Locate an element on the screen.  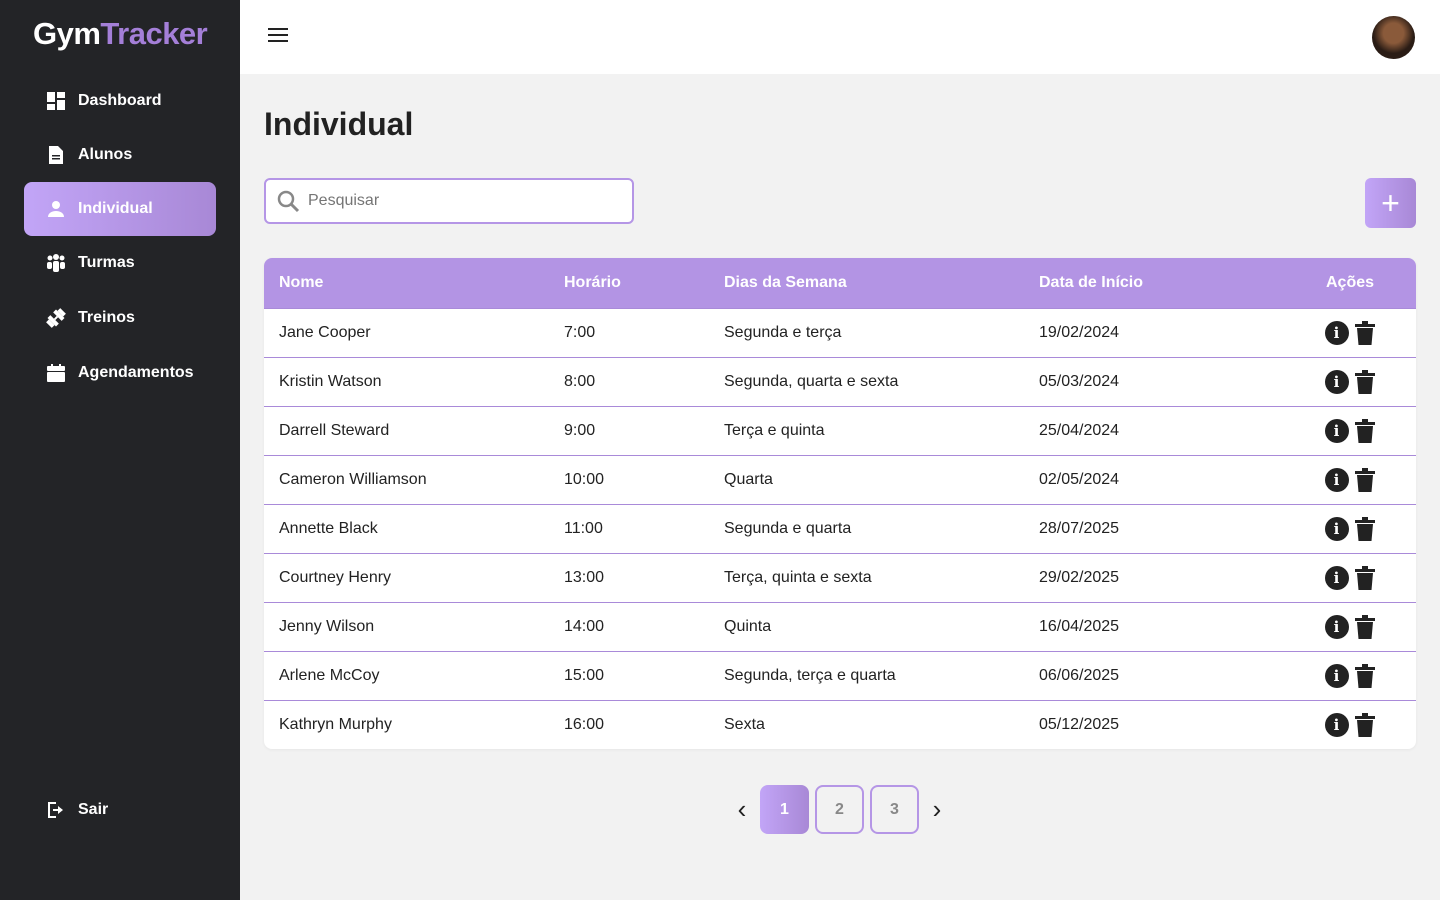
cell-nome: Kathryn Murphy is located at coordinates (335, 724).